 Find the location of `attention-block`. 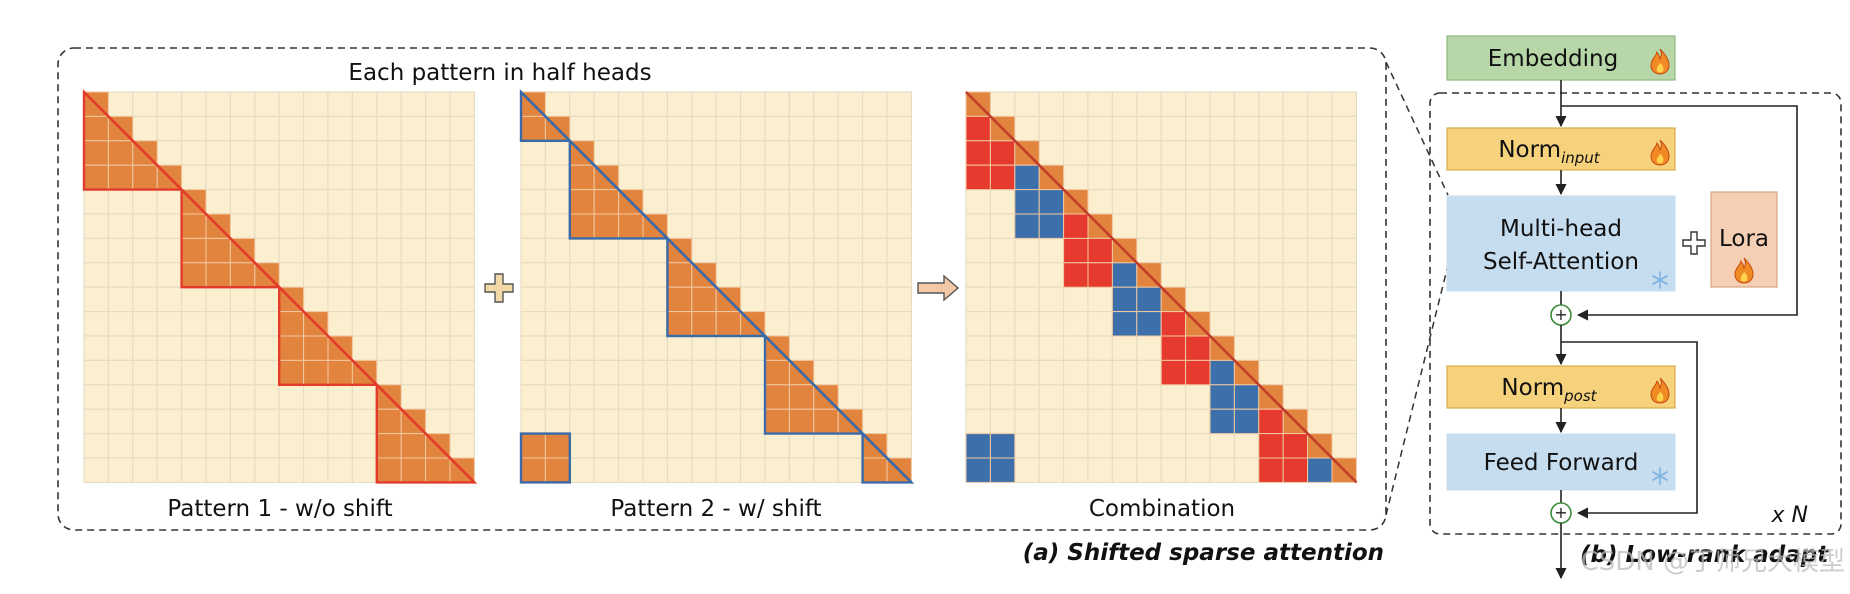

attention-block is located at coordinates (1561, 243).